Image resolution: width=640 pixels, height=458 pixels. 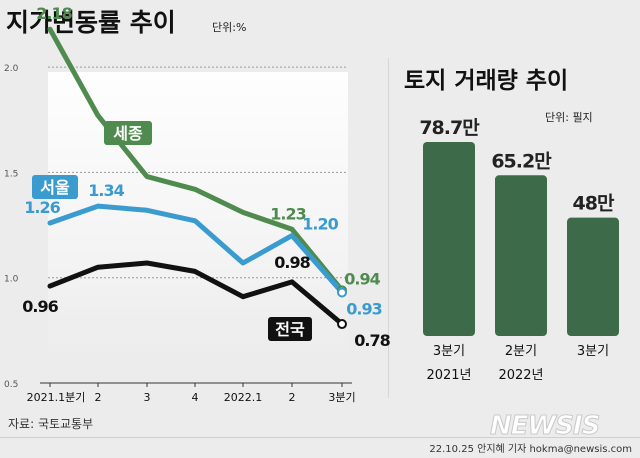 I want to click on series-name-서울: 서울, so click(x=55, y=187).